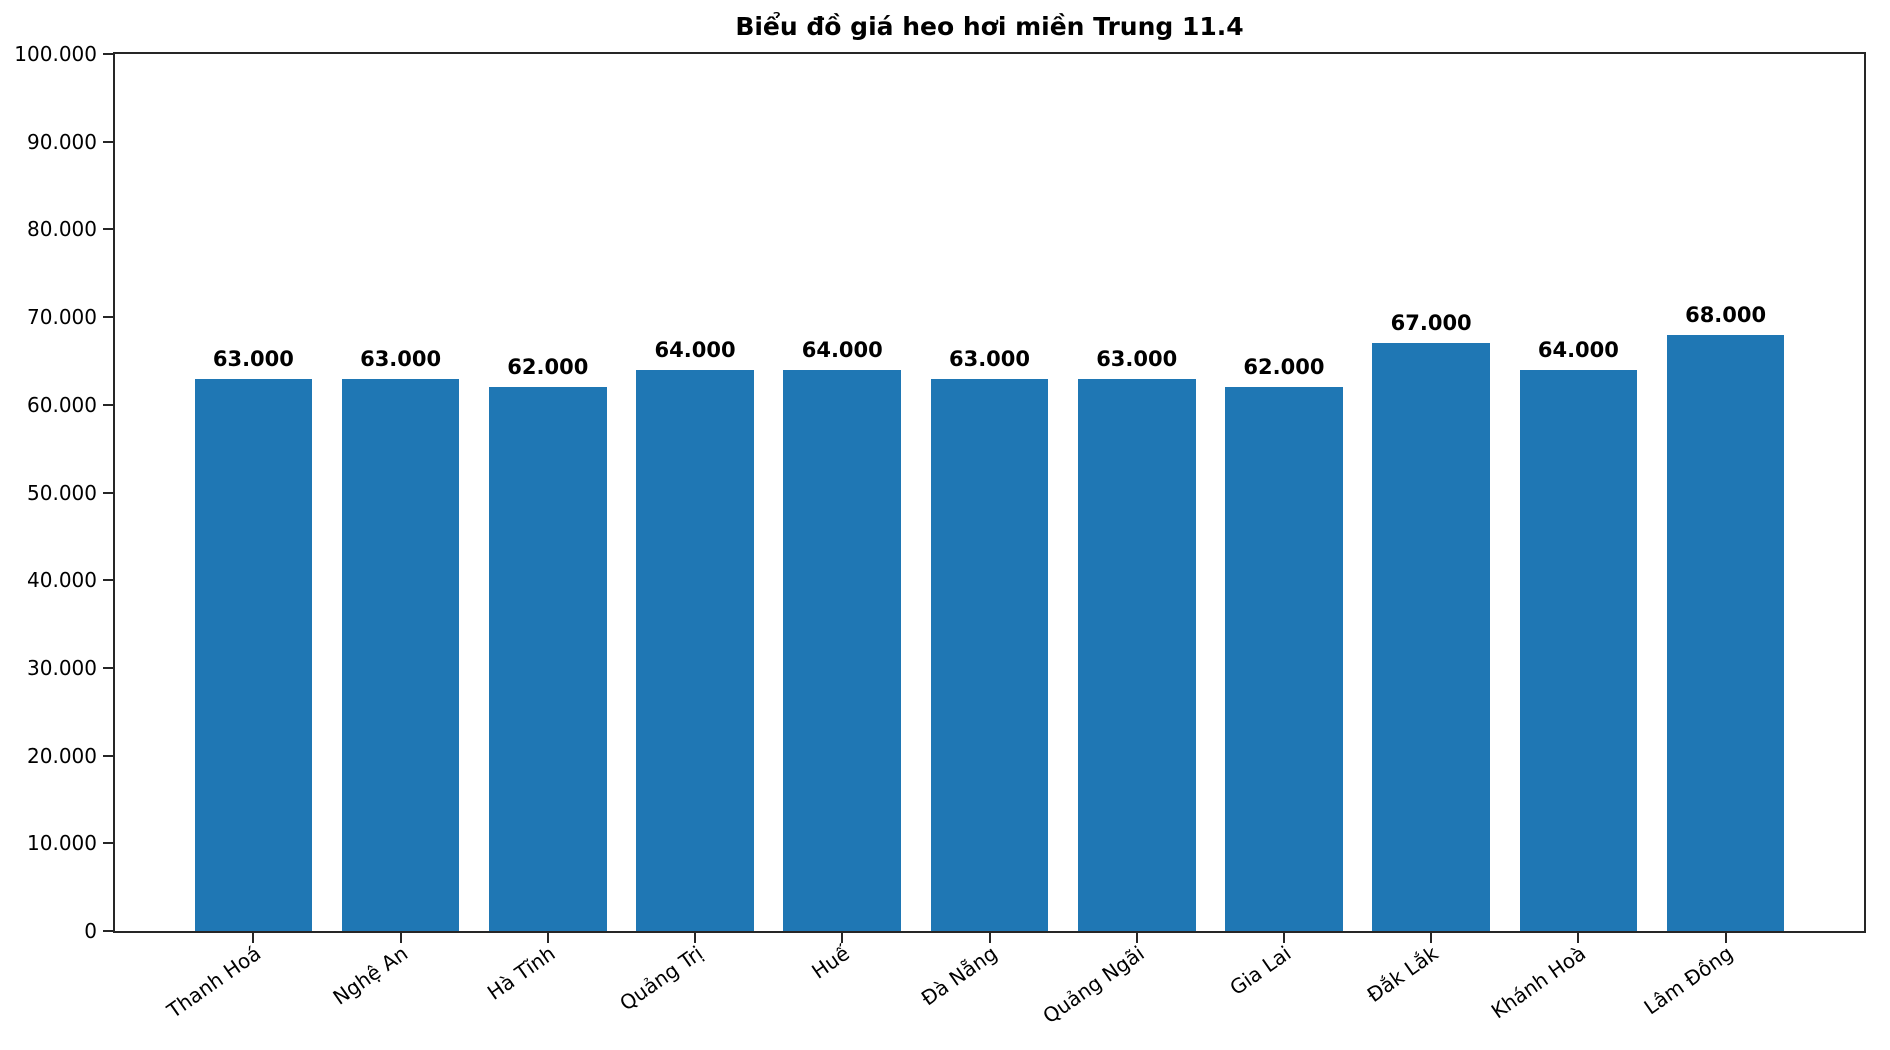  Describe the element at coordinates (90, 931) in the screenshot. I see `y-tick-label: 0` at that location.